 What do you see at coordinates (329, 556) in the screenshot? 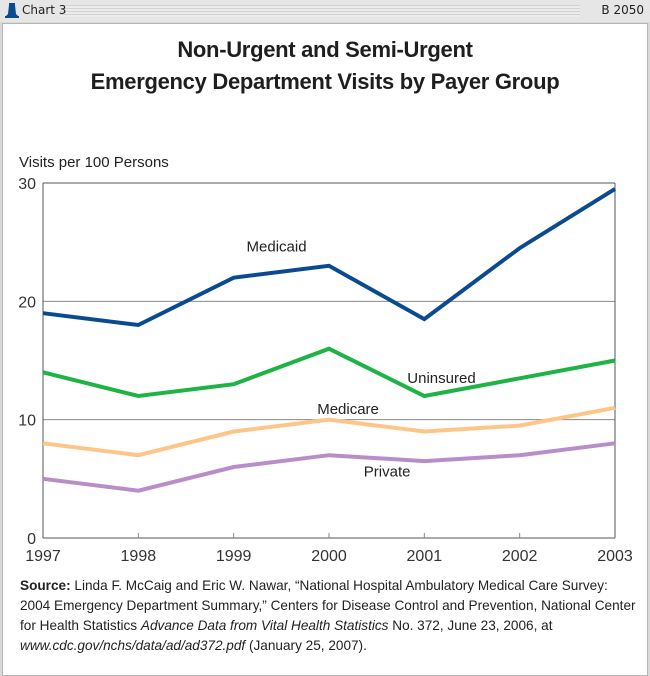
I see `x-tick-label: 2000` at bounding box center [329, 556].